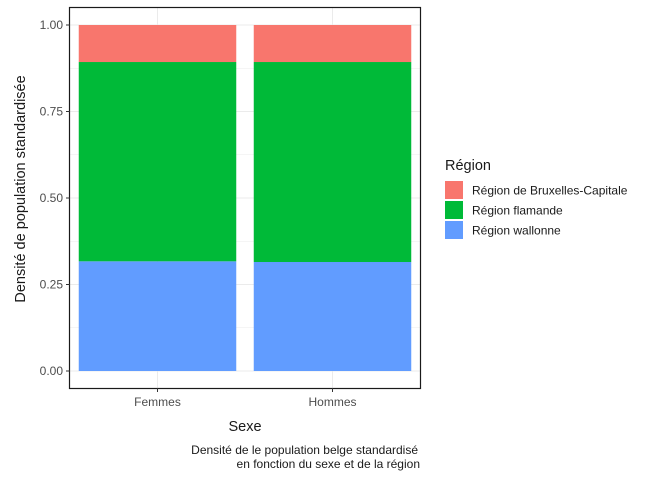  Describe the element at coordinates (468, 166) in the screenshot. I see `legend-title: Région` at that location.